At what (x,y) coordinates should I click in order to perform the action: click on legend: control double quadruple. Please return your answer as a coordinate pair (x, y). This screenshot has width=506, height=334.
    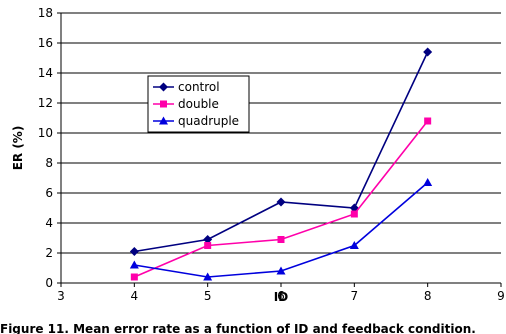
    Looking at the image, I should click on (198, 104).